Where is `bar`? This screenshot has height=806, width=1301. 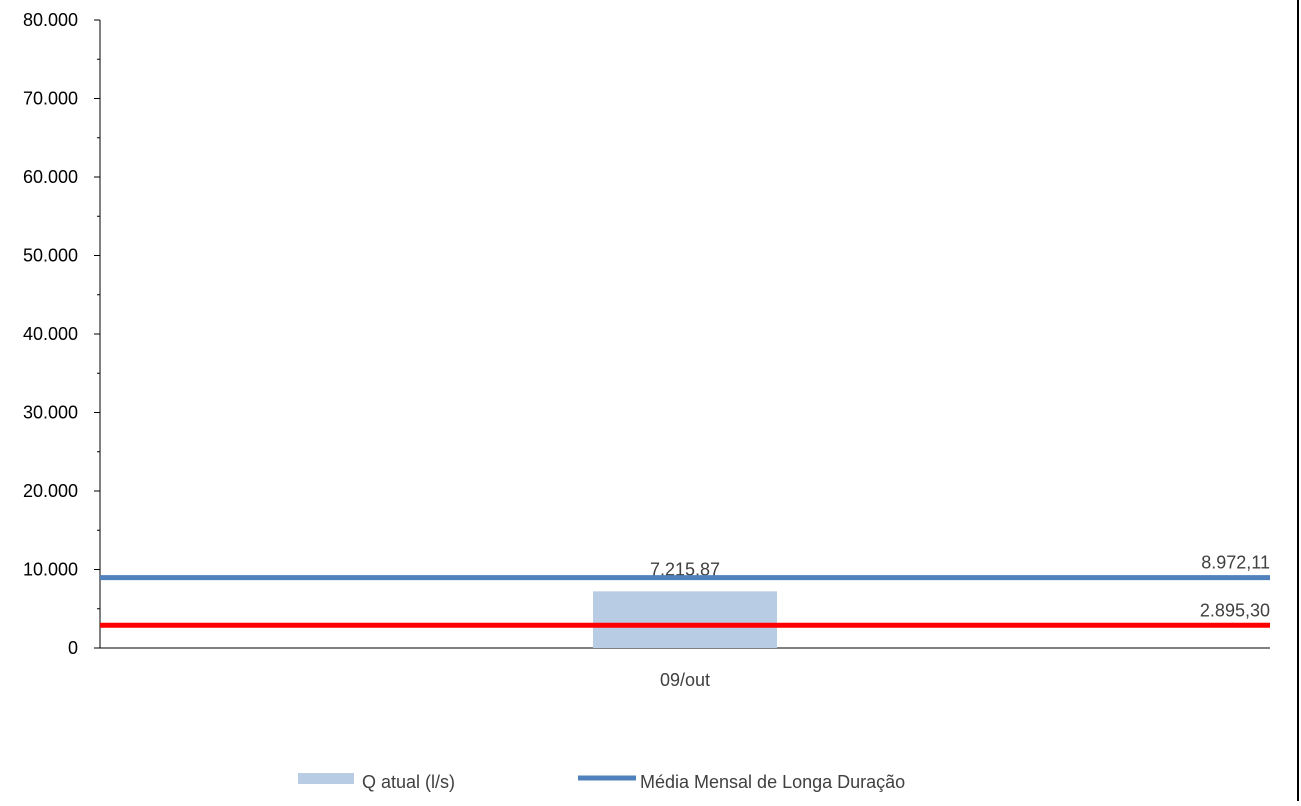 bar is located at coordinates (685, 619).